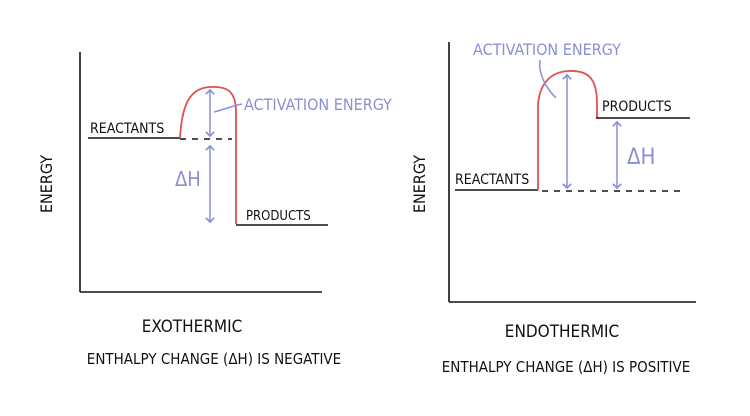  Describe the element at coordinates (641, 157) in the screenshot. I see `endo-delta-h-label: ΔH` at that location.